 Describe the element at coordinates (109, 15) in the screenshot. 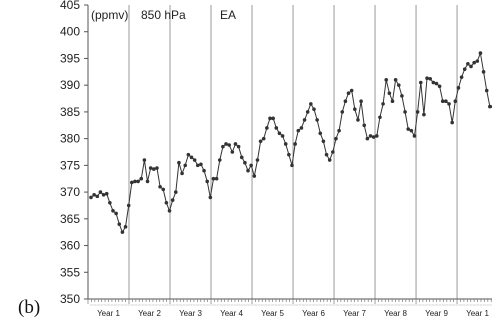

I see `header-units: (ppmv)` at that location.